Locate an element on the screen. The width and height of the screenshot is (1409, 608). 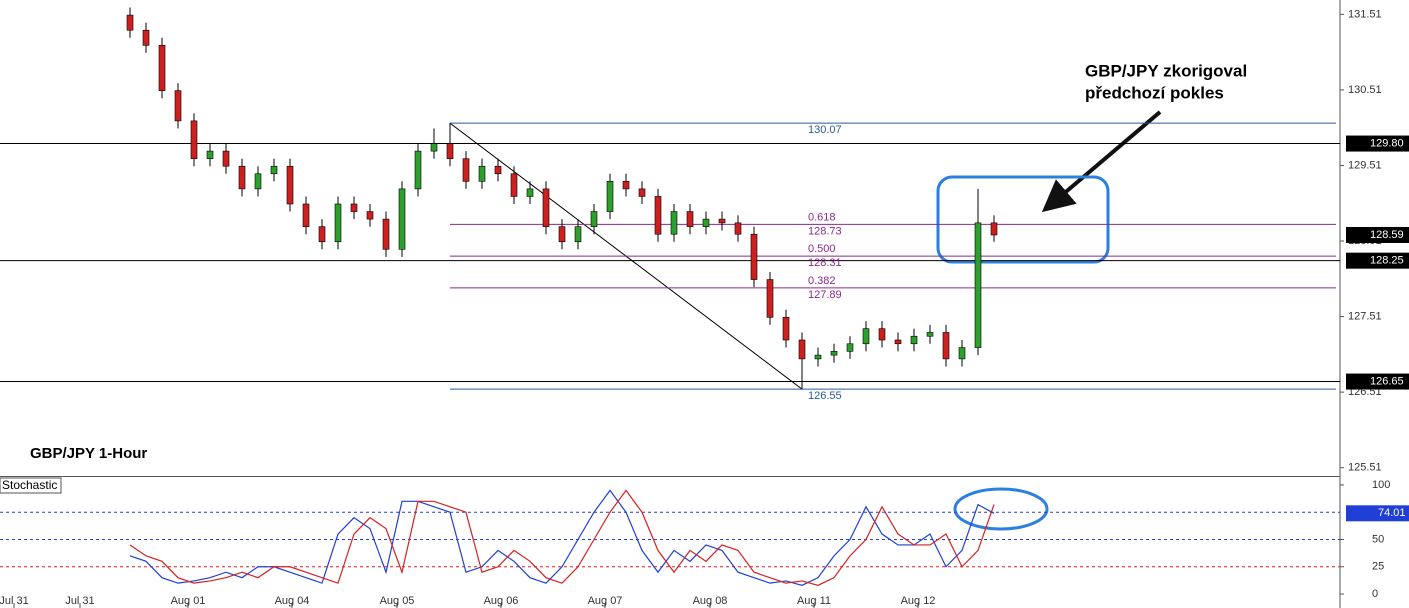
fib-price: 127.89 is located at coordinates (825, 295).